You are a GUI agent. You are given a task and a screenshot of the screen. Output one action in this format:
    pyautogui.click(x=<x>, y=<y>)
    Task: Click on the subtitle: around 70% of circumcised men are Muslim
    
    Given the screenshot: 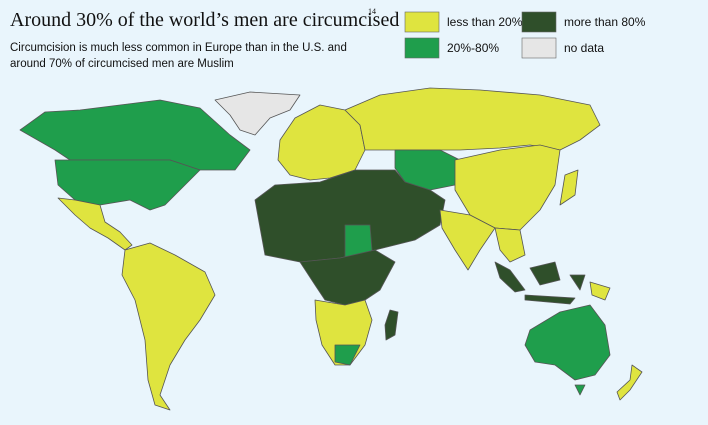 What is the action you would take?
    pyautogui.click(x=122, y=64)
    